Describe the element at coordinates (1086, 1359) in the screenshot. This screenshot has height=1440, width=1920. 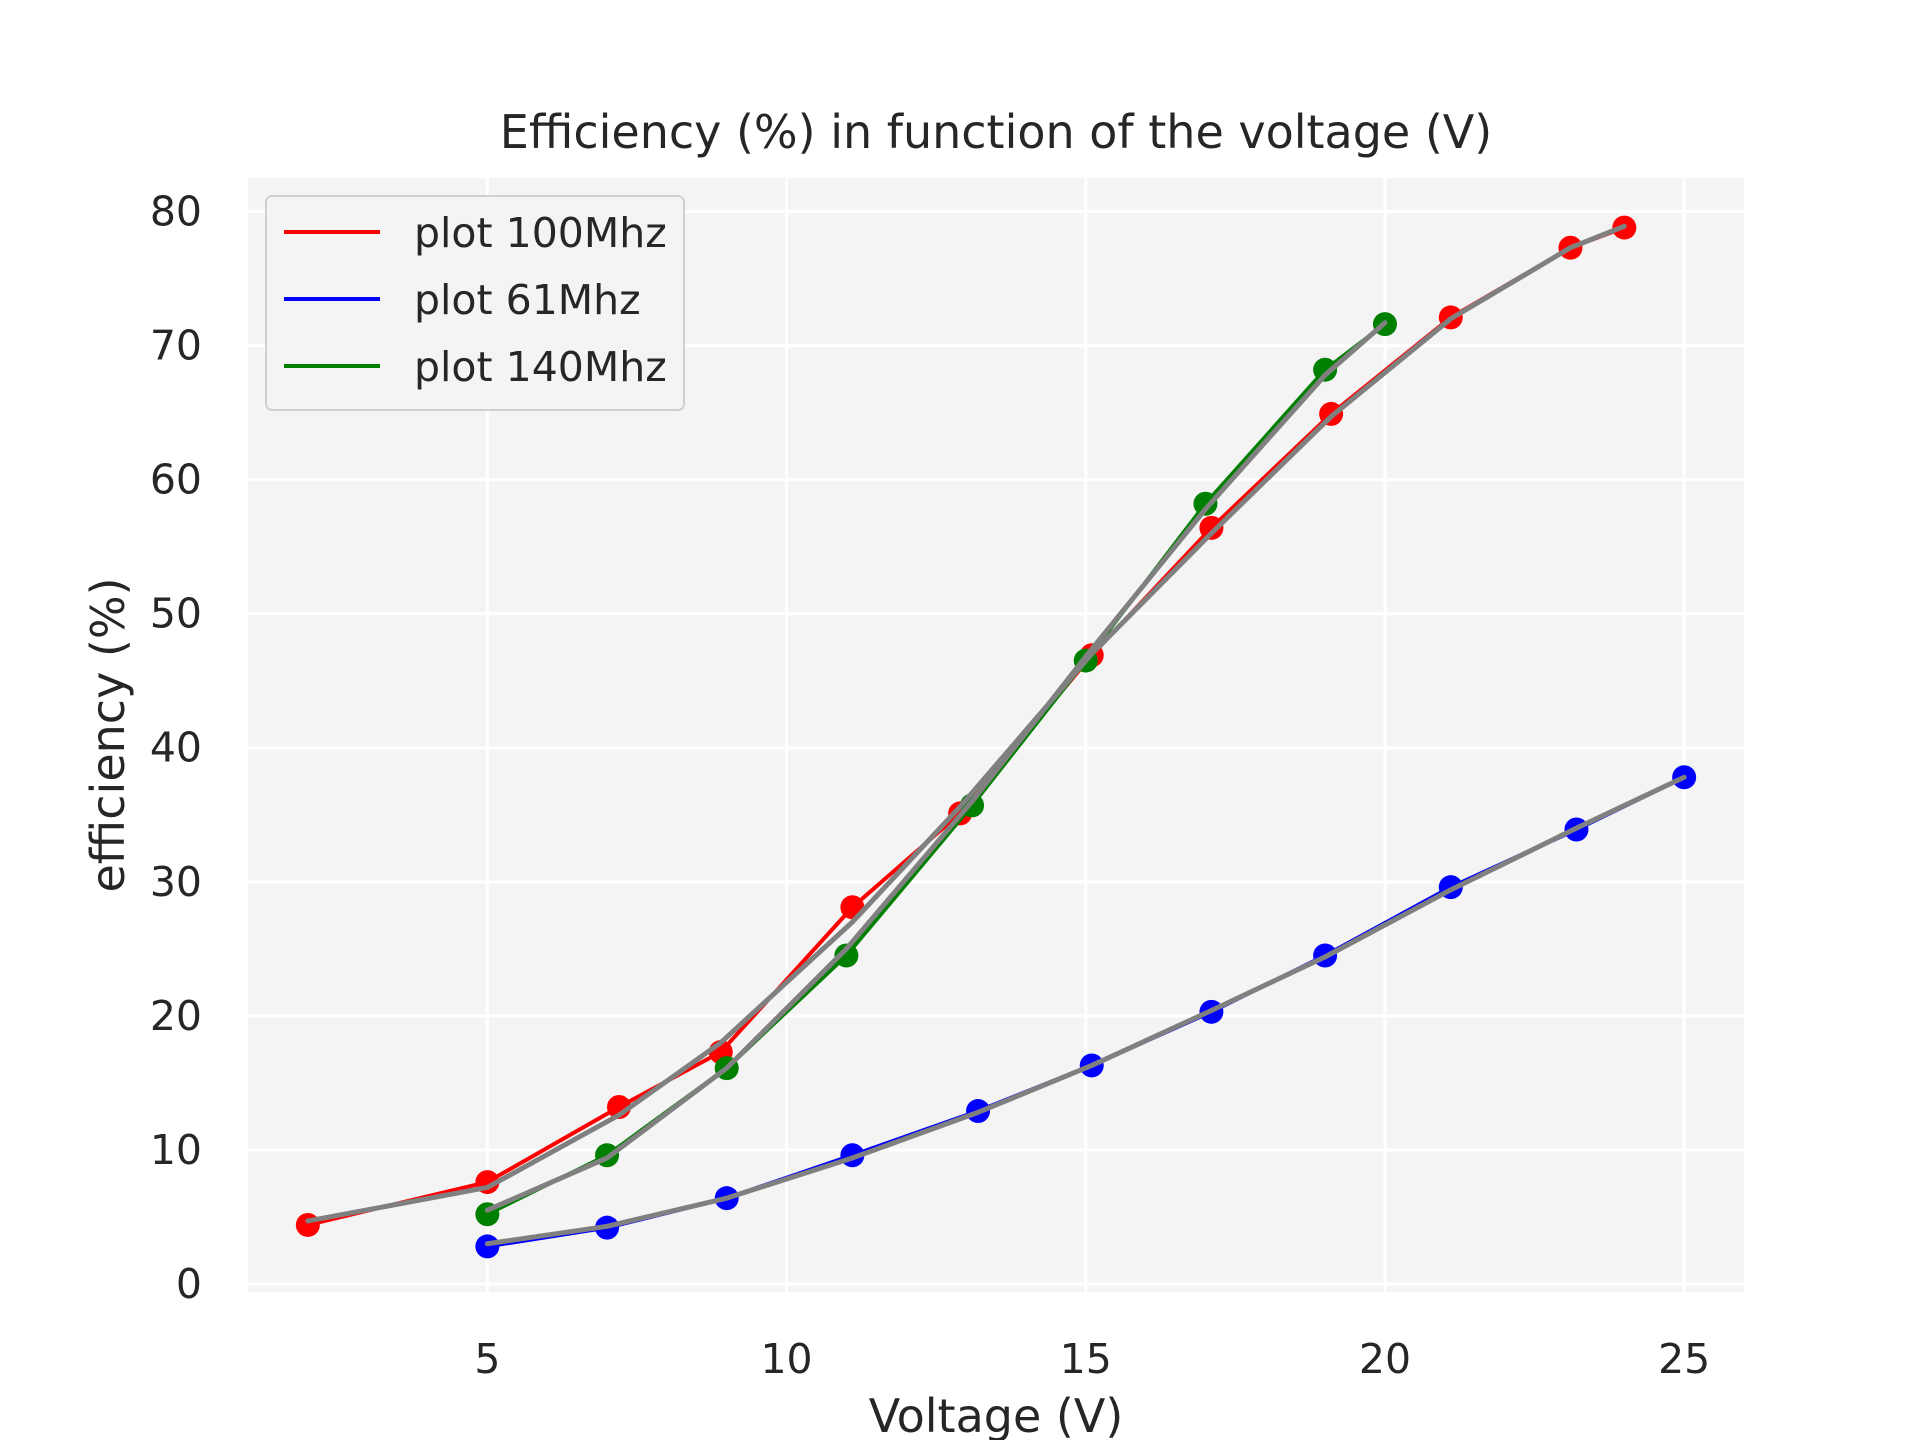
I see `x-tick-label-15: 15` at that location.